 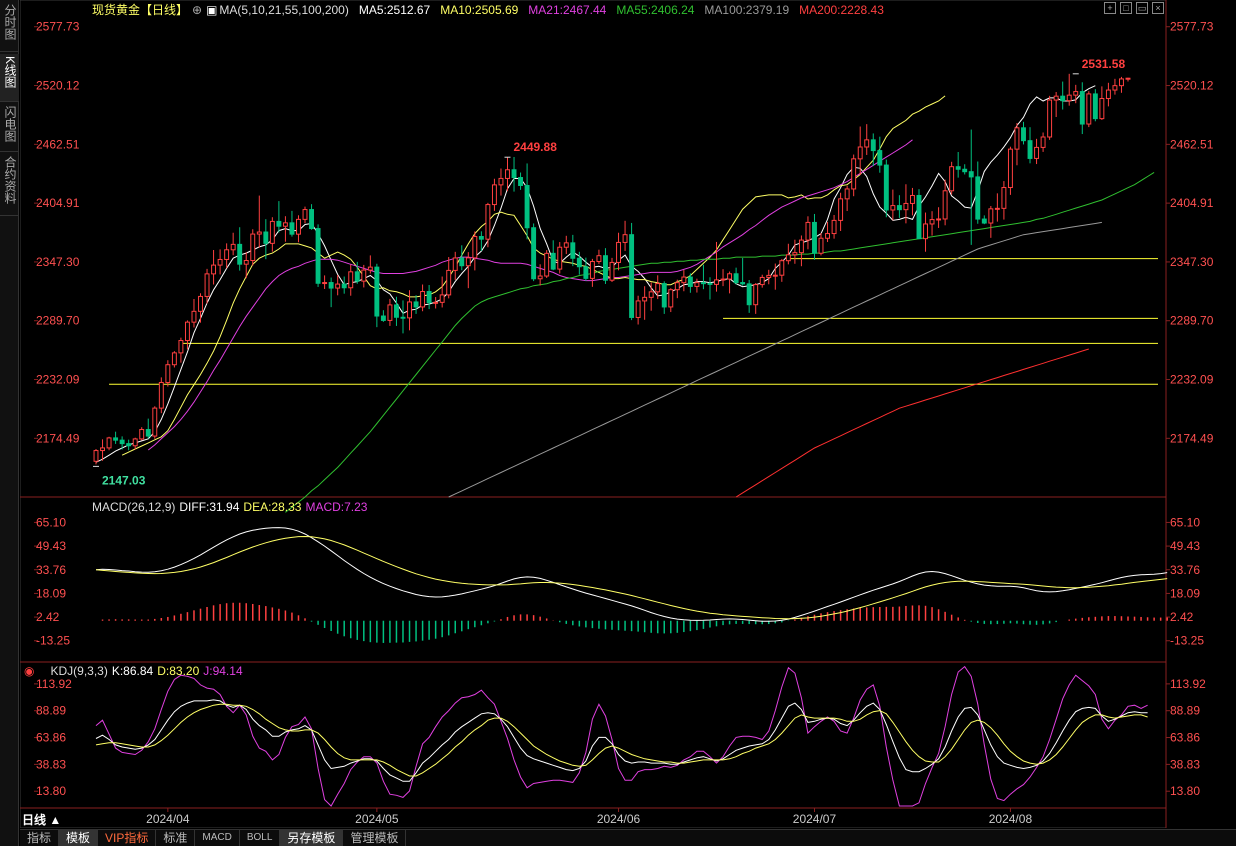 What do you see at coordinates (176, 838) in the screenshot?
I see `tab-standard: 标准` at bounding box center [176, 838].